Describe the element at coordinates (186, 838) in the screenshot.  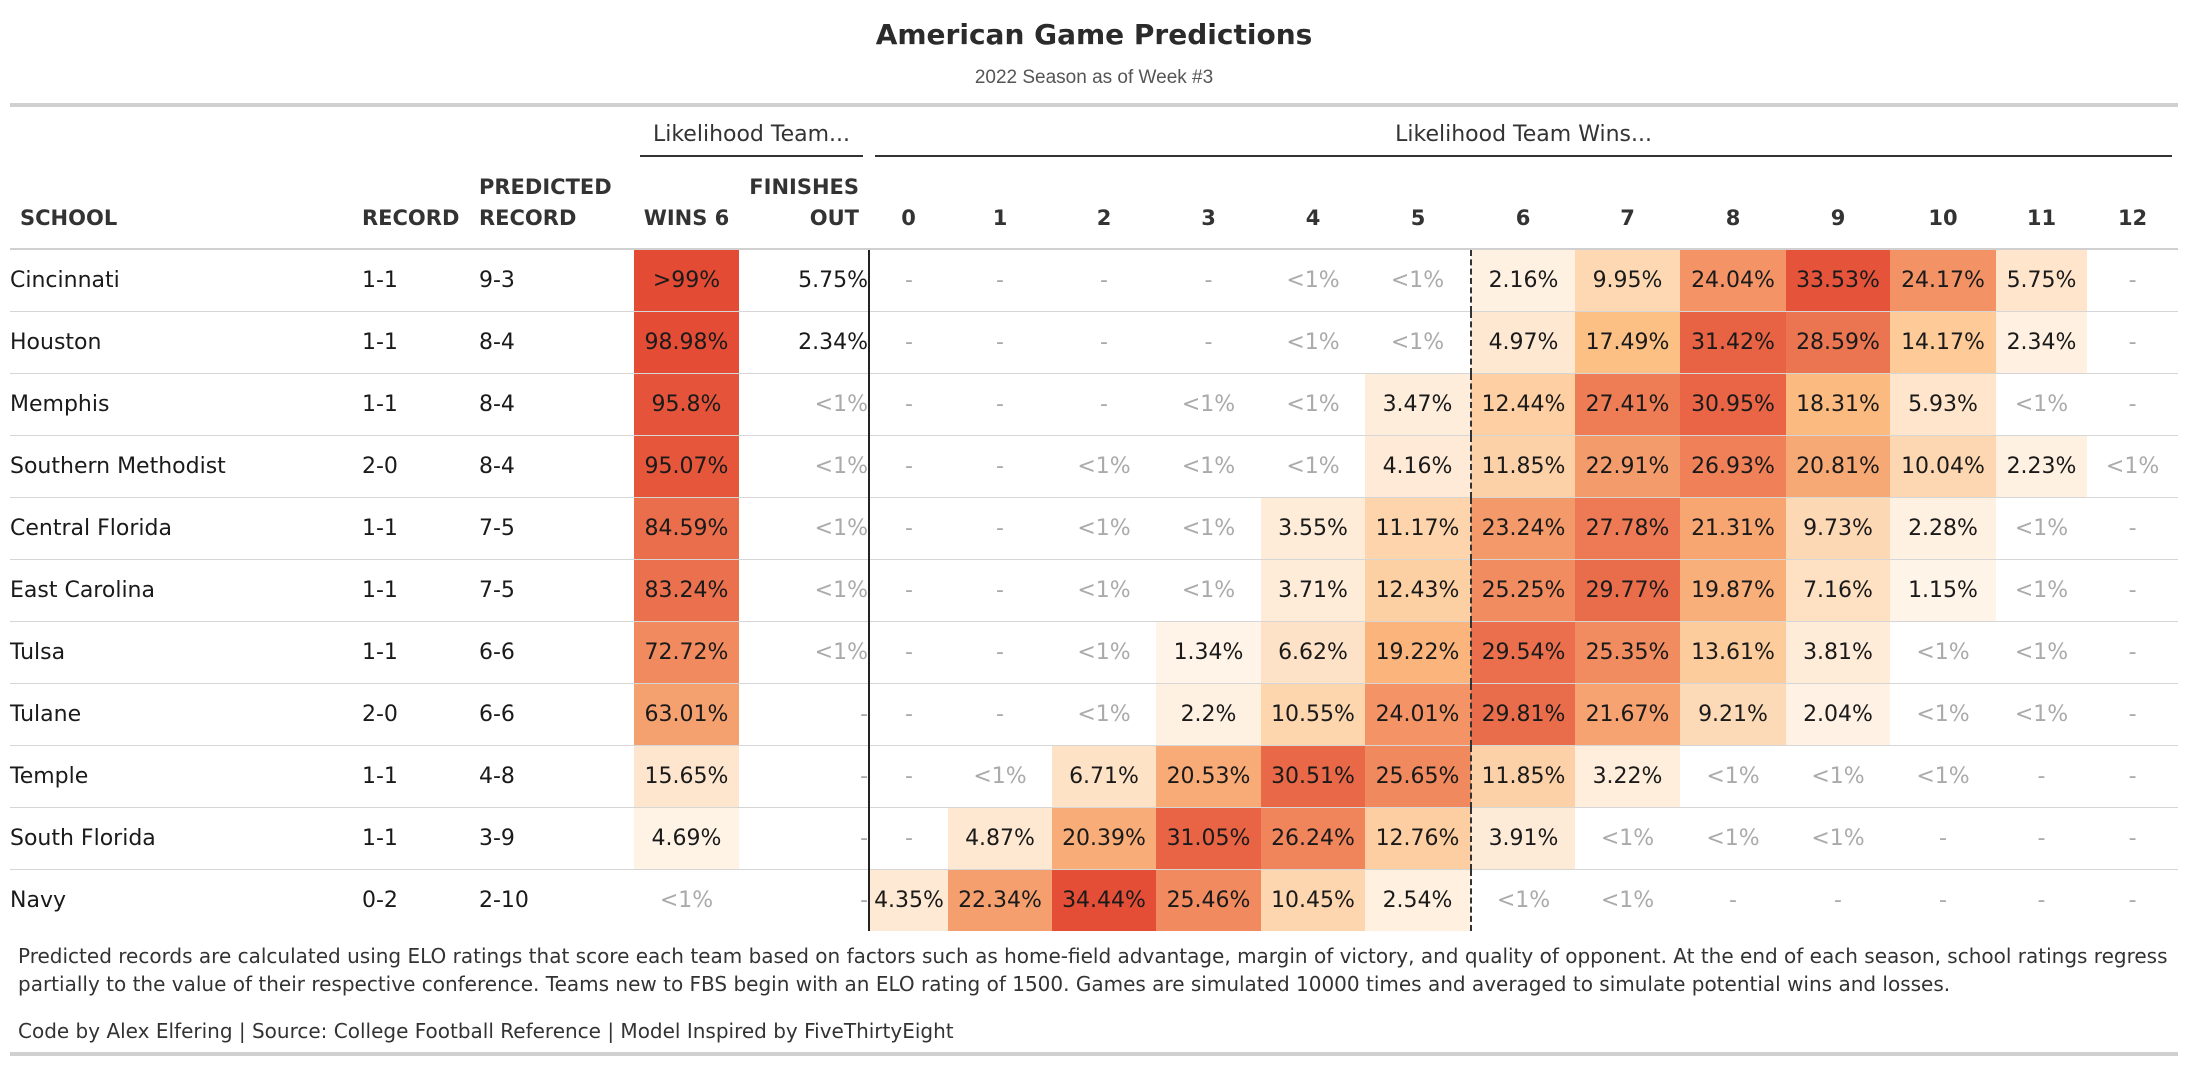
I see `school-name: South Florida` at that location.